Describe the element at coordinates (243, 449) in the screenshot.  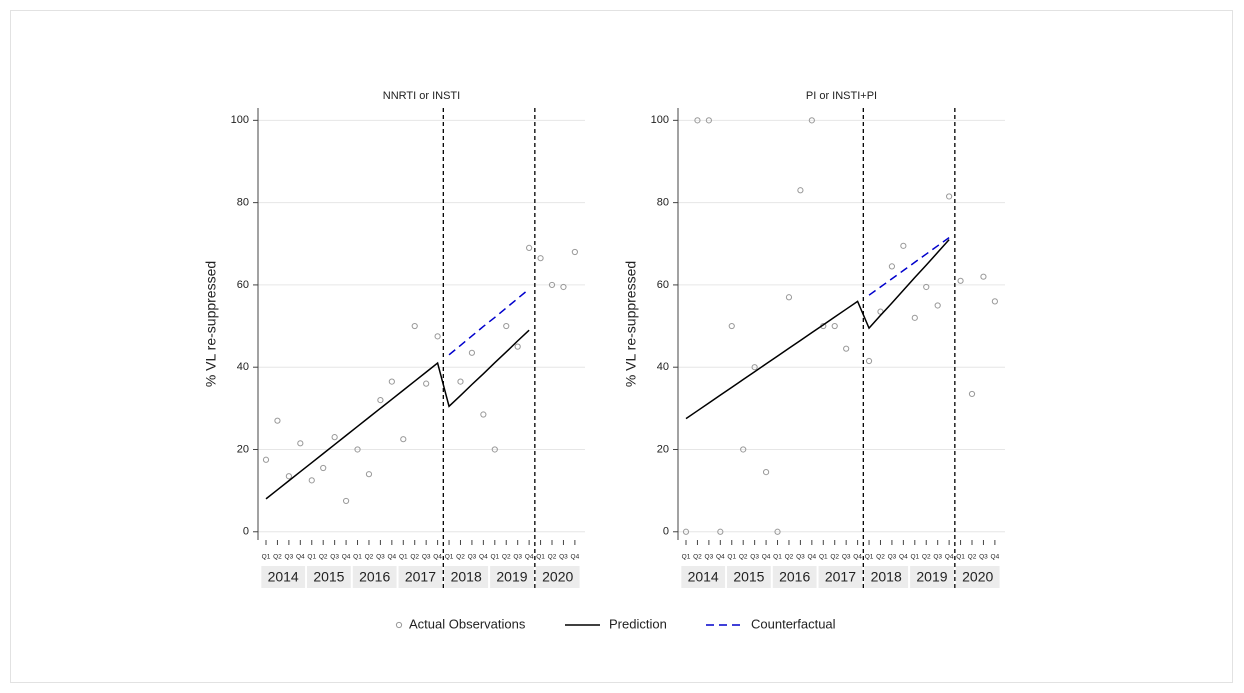
I see `y-tick-label: 20` at that location.